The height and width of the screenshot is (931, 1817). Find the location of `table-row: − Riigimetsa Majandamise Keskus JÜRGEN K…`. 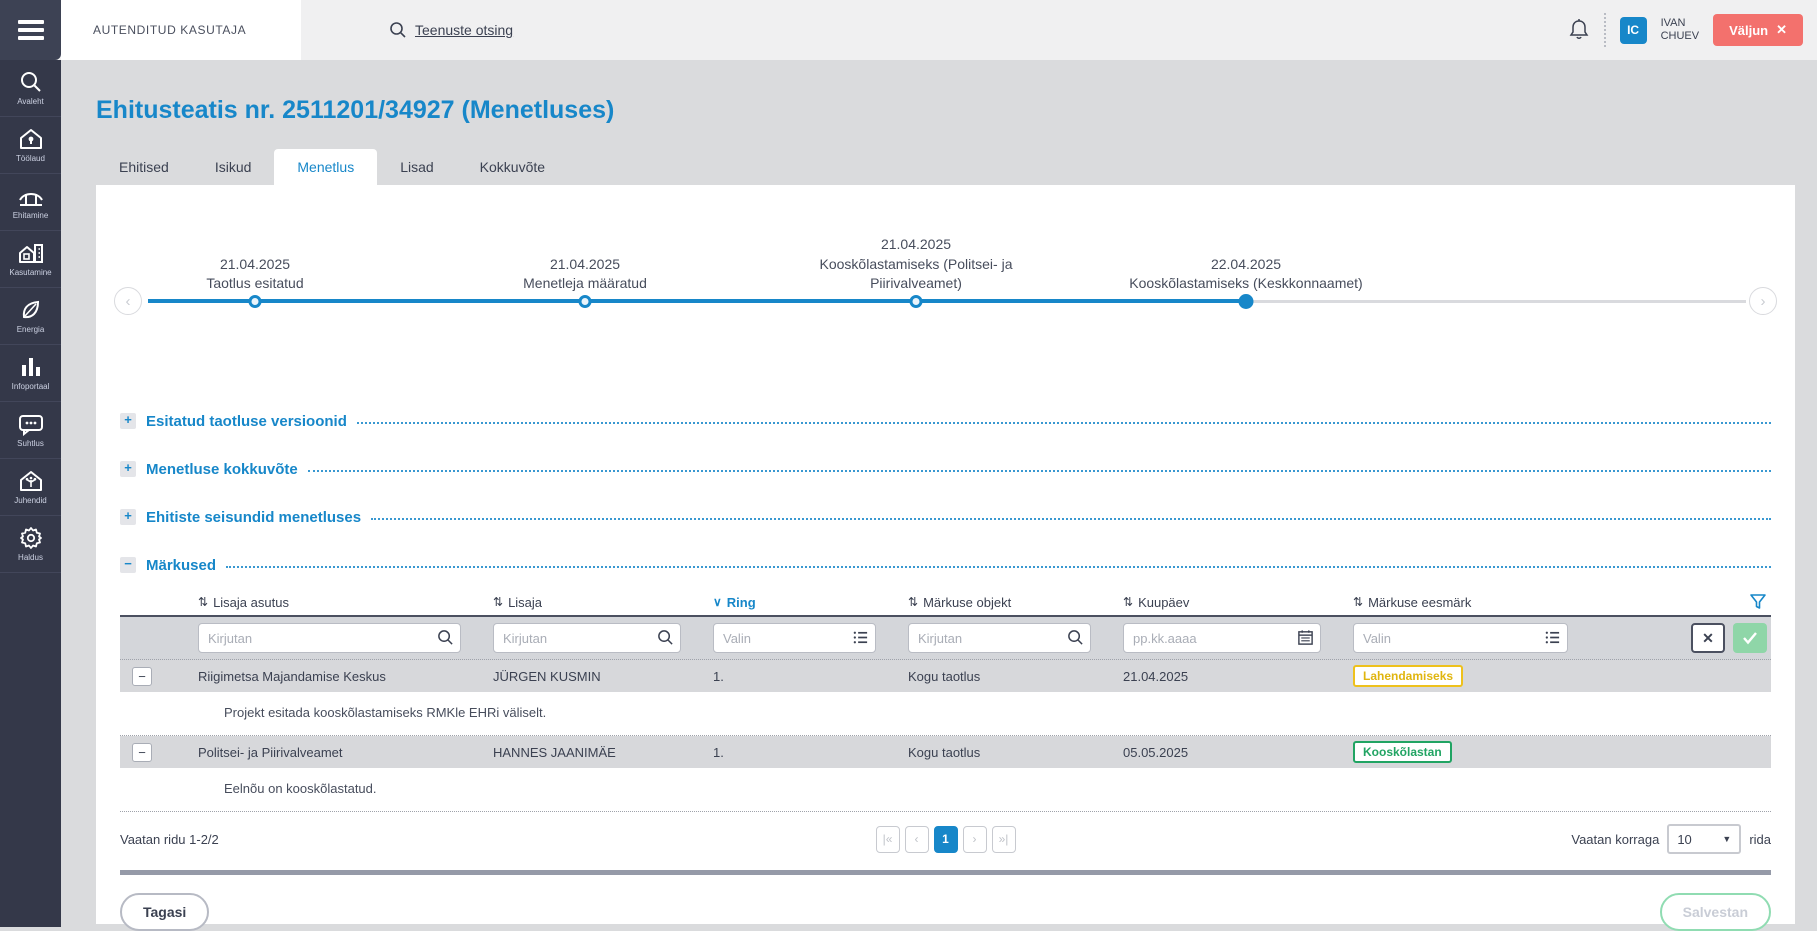

table-row: − Riigimetsa Majandamise Keskus JÜRGEN K… is located at coordinates (945, 676).